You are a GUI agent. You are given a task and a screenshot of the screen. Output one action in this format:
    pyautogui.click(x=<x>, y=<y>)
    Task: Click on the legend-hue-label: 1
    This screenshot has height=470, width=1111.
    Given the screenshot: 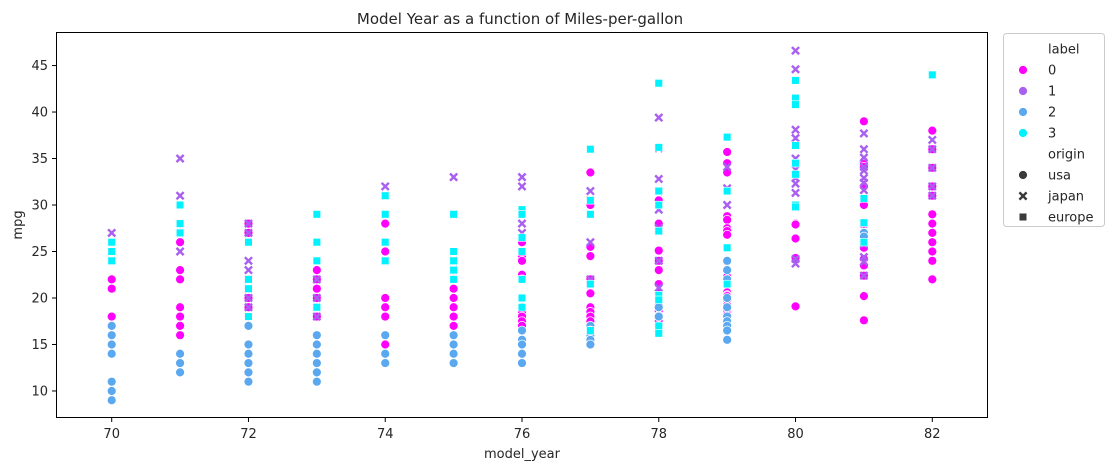 What is the action you would take?
    pyautogui.click(x=1052, y=92)
    